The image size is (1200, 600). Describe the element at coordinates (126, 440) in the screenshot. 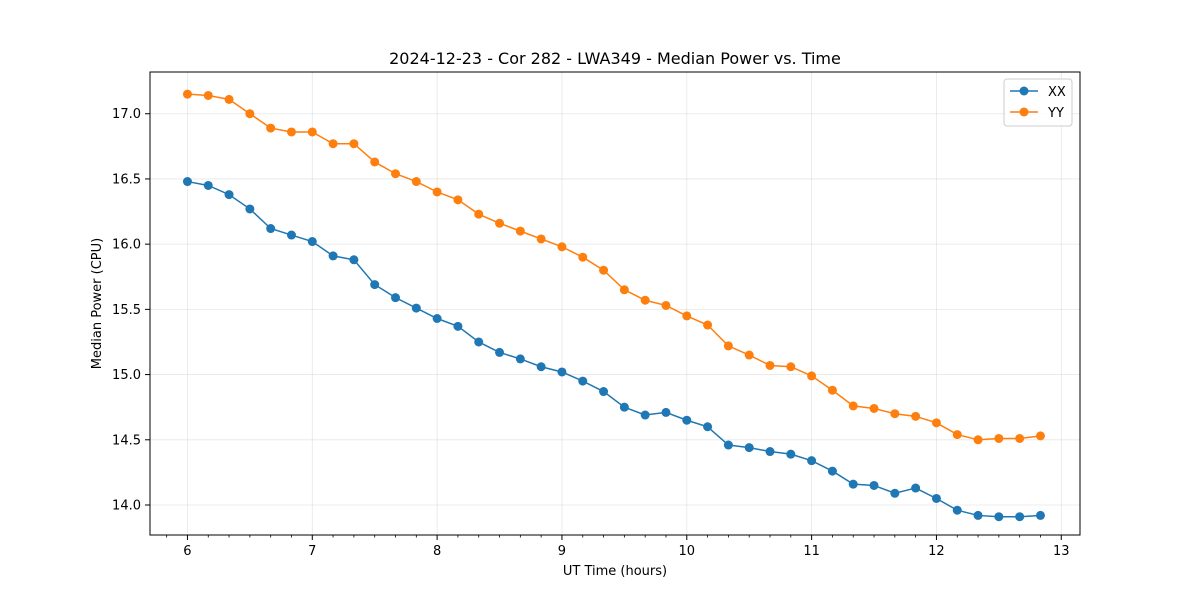

I see `y-tick-label: 14.5` at that location.